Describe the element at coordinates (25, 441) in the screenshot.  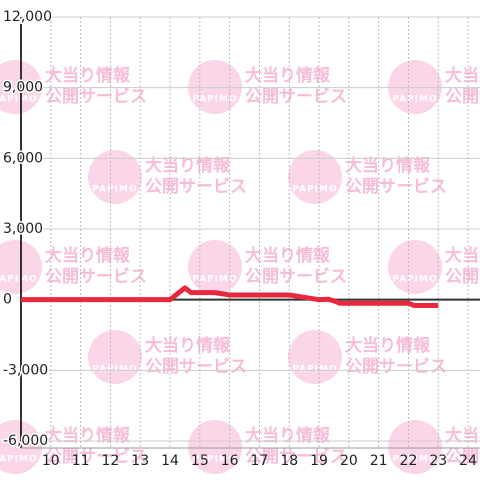
I see `y-tick-label: -6,000` at that location.